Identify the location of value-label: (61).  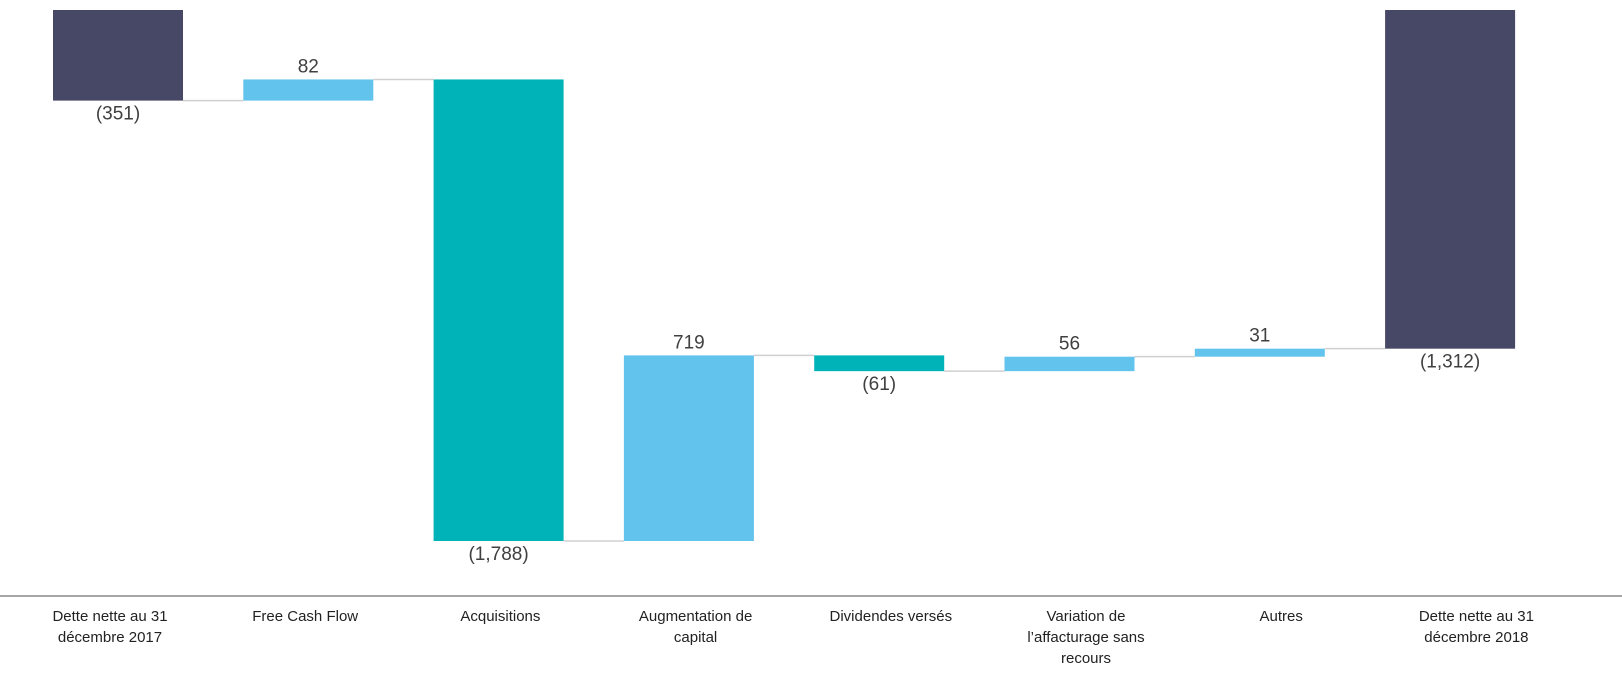
(879, 384).